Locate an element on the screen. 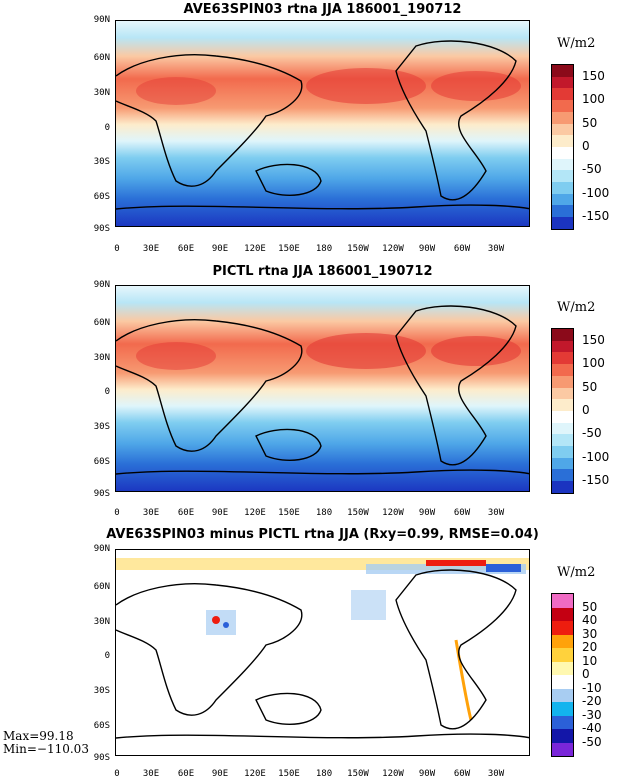 This screenshot has height=782, width=618. panel-title: AVE63SPIN03 rtna JJA 186001_190712 is located at coordinates (322, 9).